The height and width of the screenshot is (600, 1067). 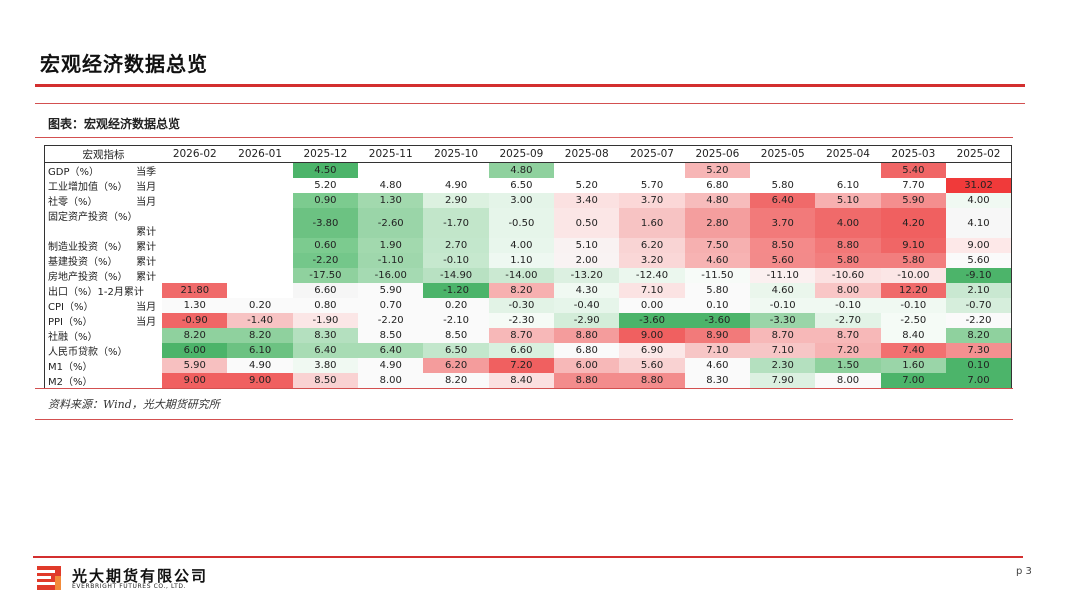 I want to click on indicator-unit: 当季, so click(x=146, y=172).